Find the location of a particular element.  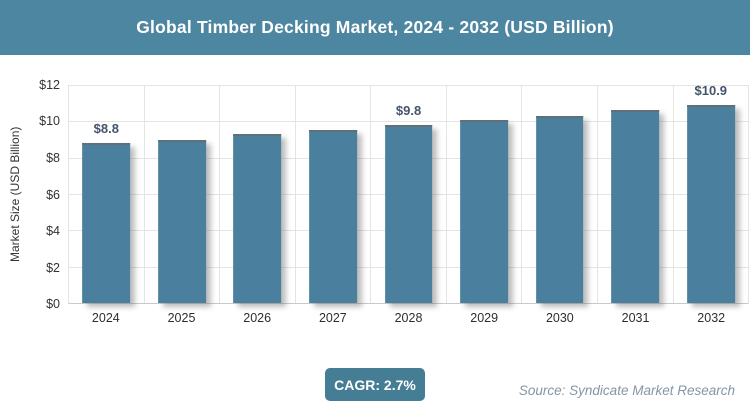

chart-column: $10.9 is located at coordinates (711, 192).